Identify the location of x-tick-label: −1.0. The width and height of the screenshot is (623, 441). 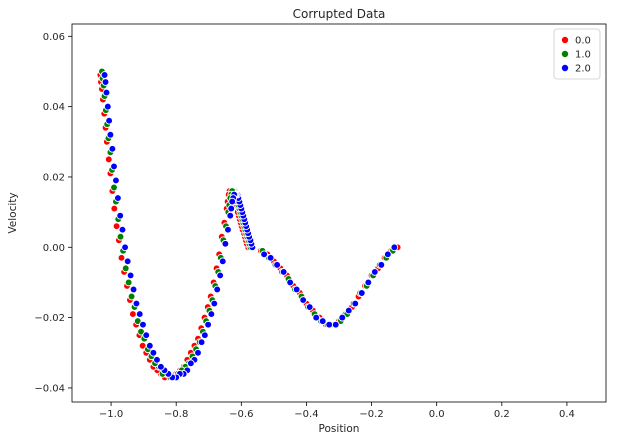
(111, 414).